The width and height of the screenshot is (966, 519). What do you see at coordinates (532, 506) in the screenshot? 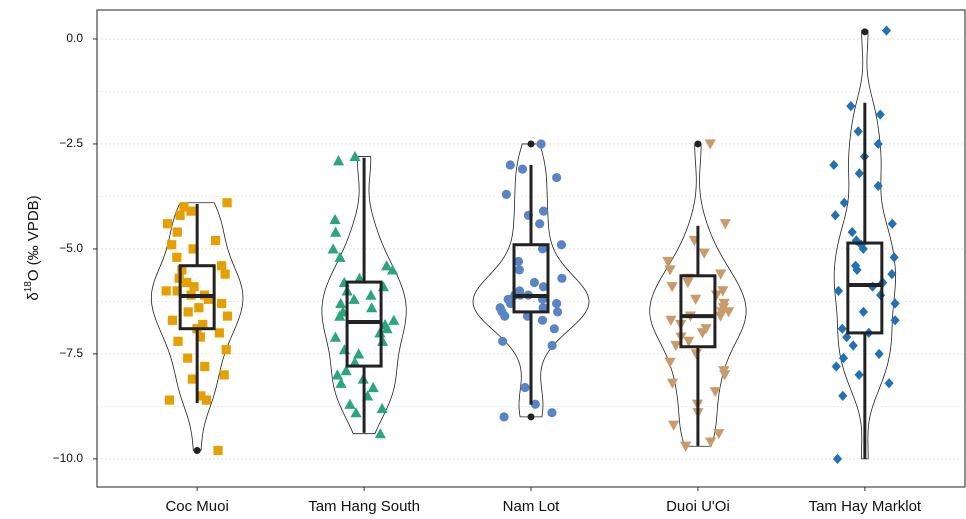
I see `x-tick-label: Nam Lot` at bounding box center [532, 506].